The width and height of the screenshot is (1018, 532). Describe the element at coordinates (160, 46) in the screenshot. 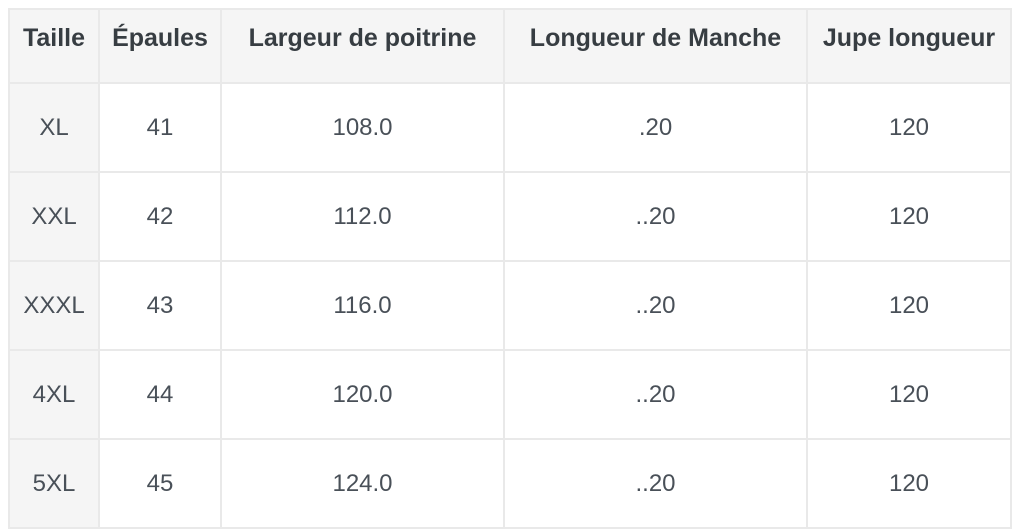

I see `column-header-epaules: Épaules` at that location.